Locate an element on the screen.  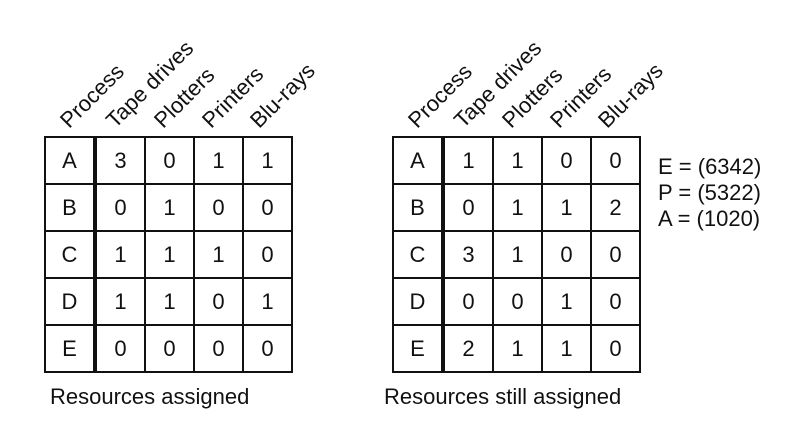
still-assigned-caption: Resources still assigned is located at coordinates (503, 396).